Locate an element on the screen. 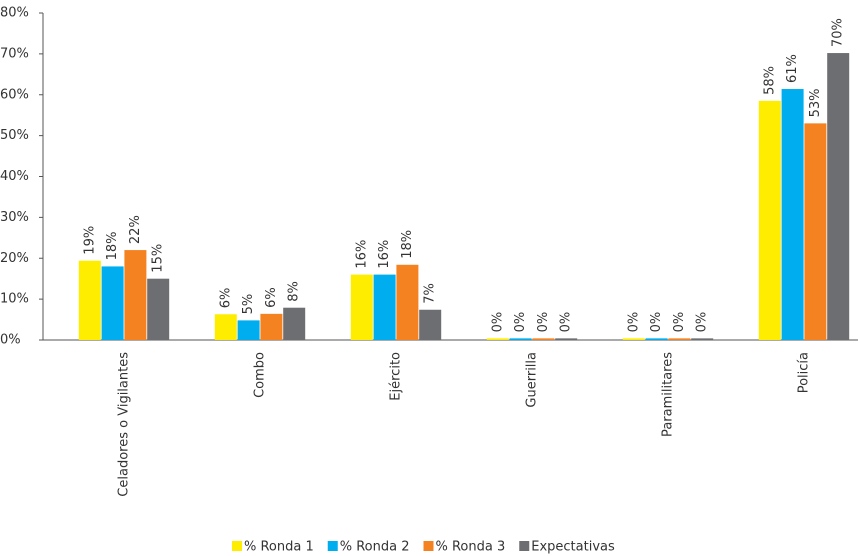  x-tick-label: Celadores o Vigilantes is located at coordinates (124, 424).